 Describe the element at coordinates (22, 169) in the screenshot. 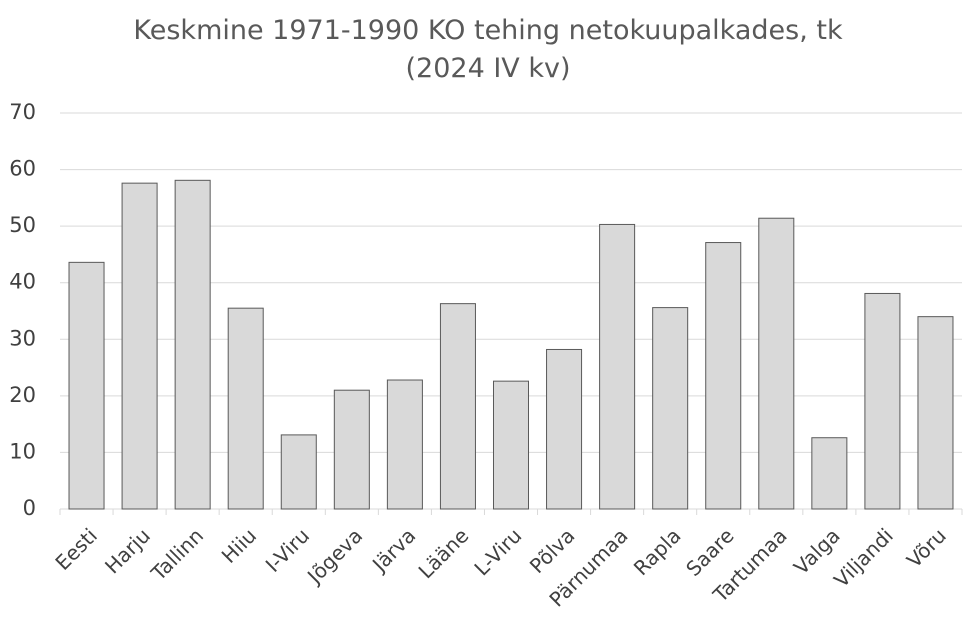

I see `y-tick-label: 60` at that location.